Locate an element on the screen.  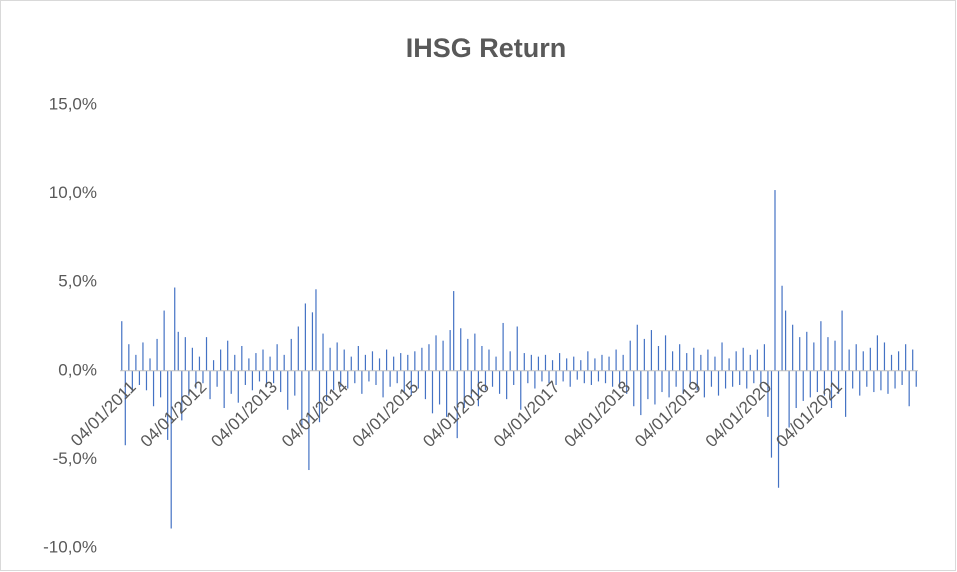
y-tick-label: 10,0% is located at coordinates (73, 192).